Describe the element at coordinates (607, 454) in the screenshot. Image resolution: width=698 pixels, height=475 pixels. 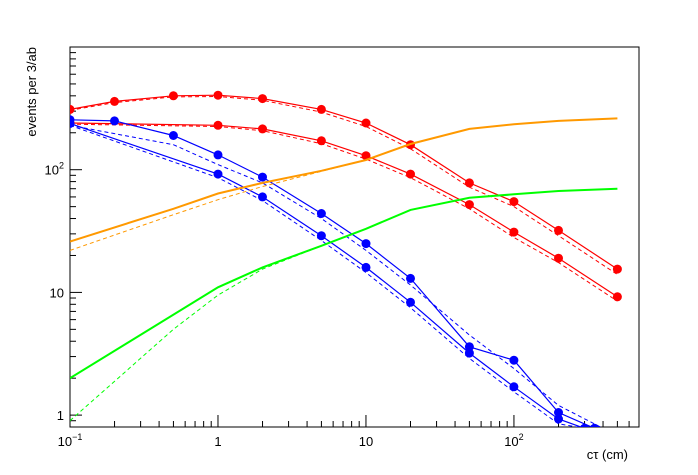
I see `x-axis-title: cτ (cm)` at that location.